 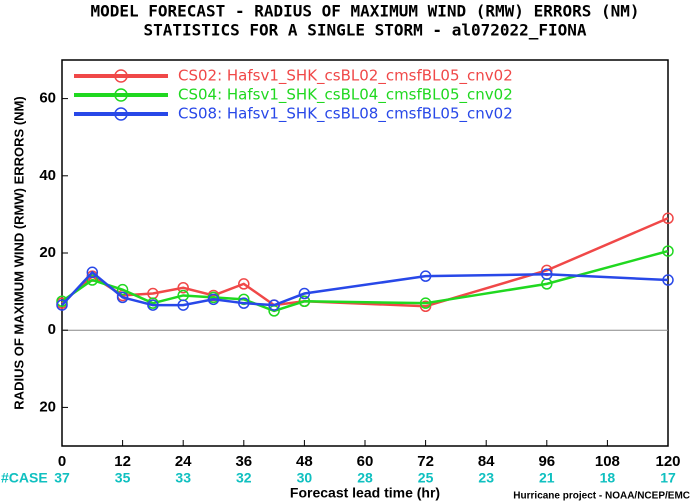 What do you see at coordinates (546, 461) in the screenshot?
I see `x-tick-label: 96` at bounding box center [546, 461].